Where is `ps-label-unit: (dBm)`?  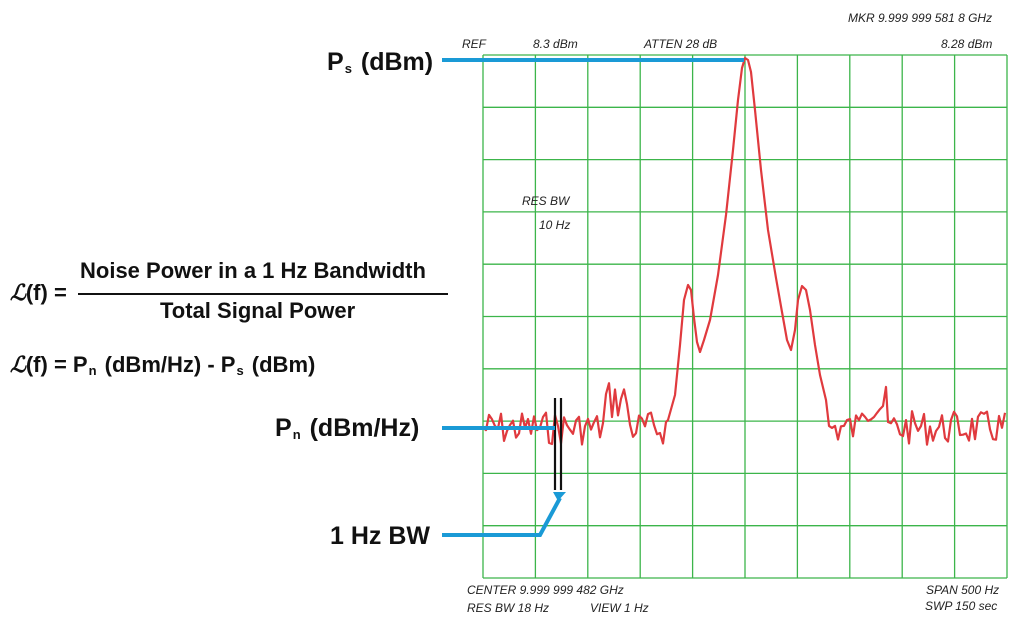
ps-label-unit: (dBm) is located at coordinates (397, 62).